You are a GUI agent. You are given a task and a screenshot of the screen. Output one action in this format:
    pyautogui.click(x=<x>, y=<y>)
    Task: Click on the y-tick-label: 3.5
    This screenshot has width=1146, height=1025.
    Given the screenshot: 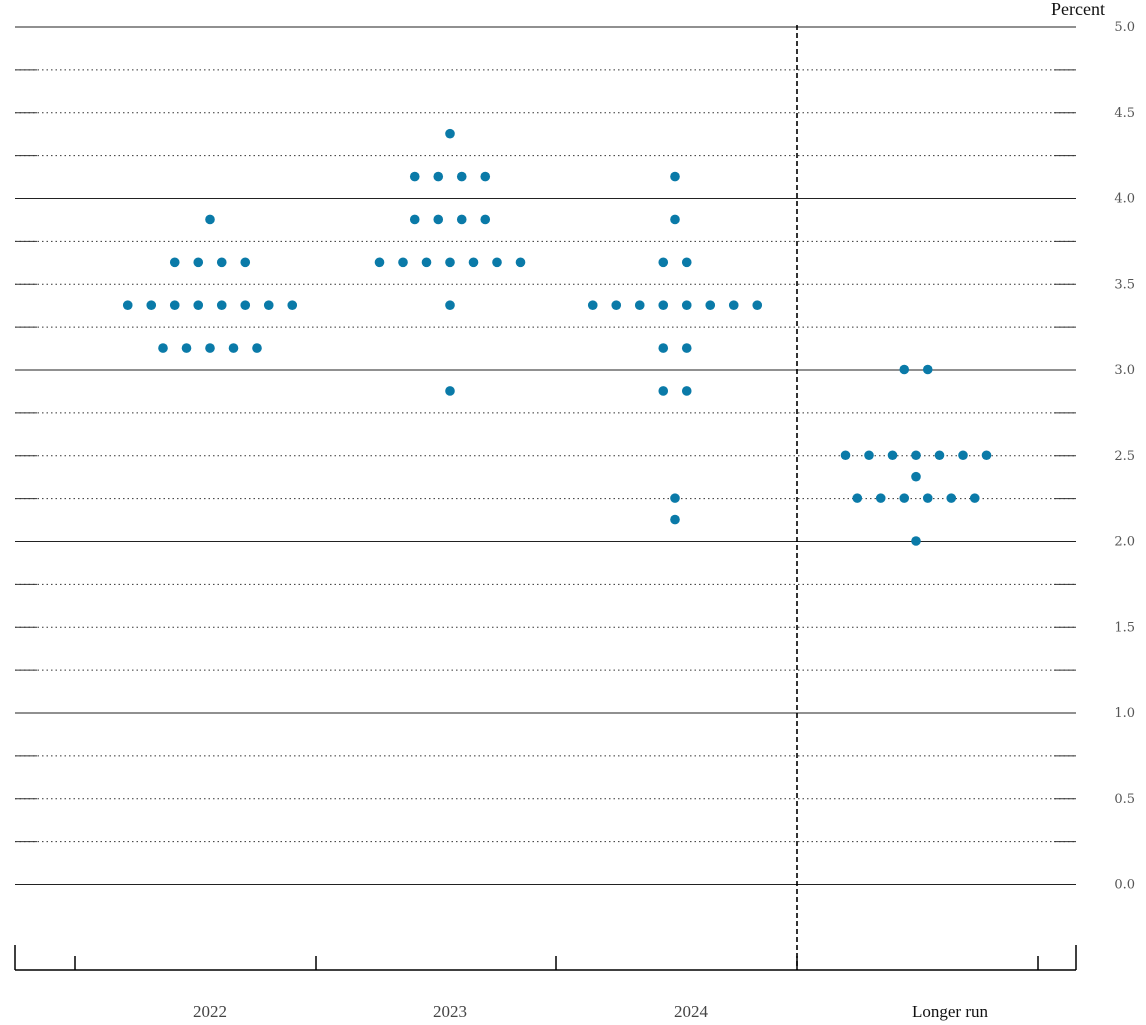 What is the action you would take?
    pyautogui.click(x=1124, y=284)
    